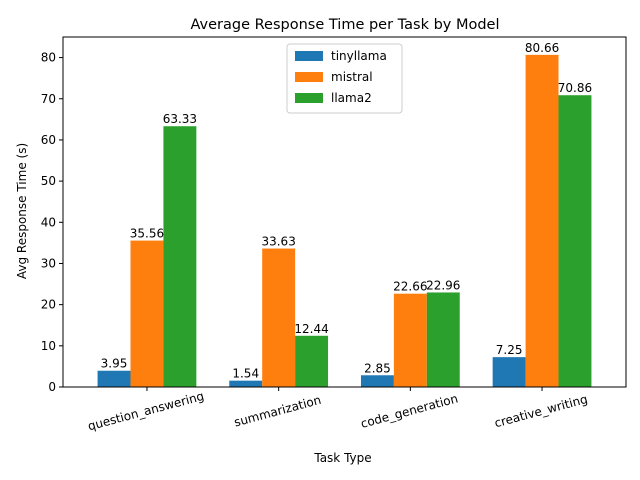 This screenshot has width=640, height=480. I want to click on bar-tinyllama-creative_writing, so click(509, 372).